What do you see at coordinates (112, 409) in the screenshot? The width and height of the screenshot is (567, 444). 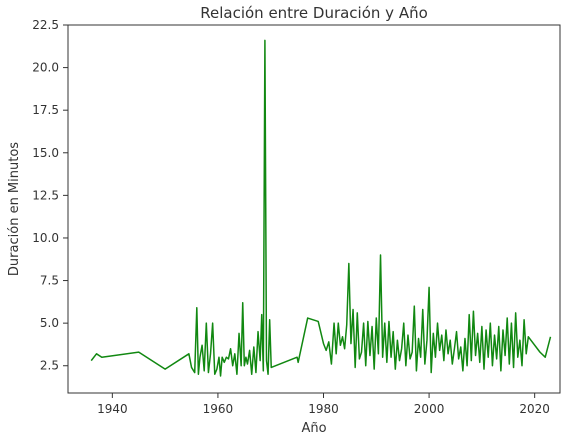 I see `x-tick-label: 1940` at bounding box center [112, 409].